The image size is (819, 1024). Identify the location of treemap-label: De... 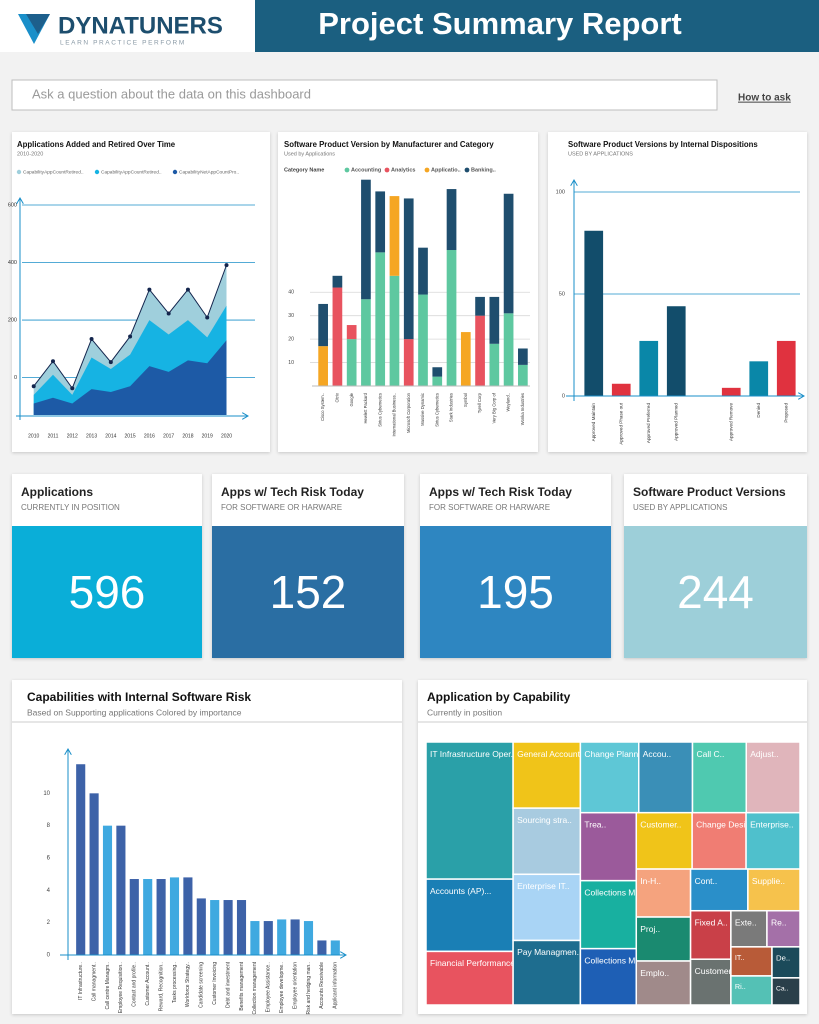
(783, 958).